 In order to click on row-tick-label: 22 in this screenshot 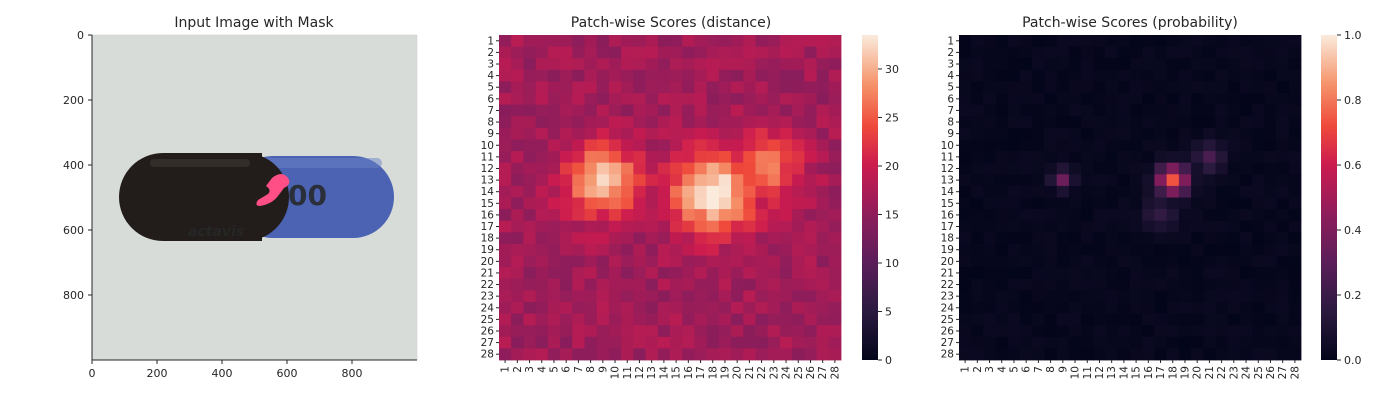, I will do `click(947, 285)`.